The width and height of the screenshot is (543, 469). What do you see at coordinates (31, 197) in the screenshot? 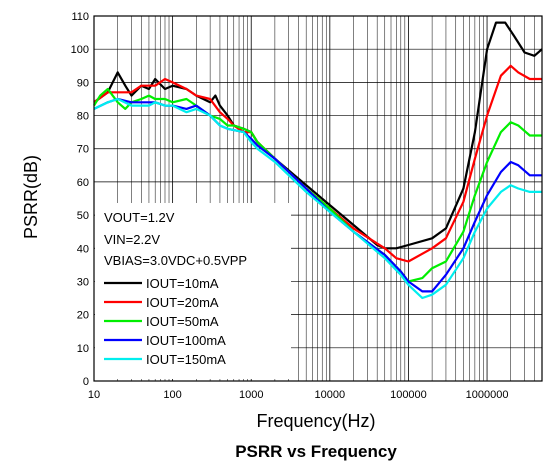
I see `y-axis-title: PSRR(dB)` at bounding box center [31, 197].